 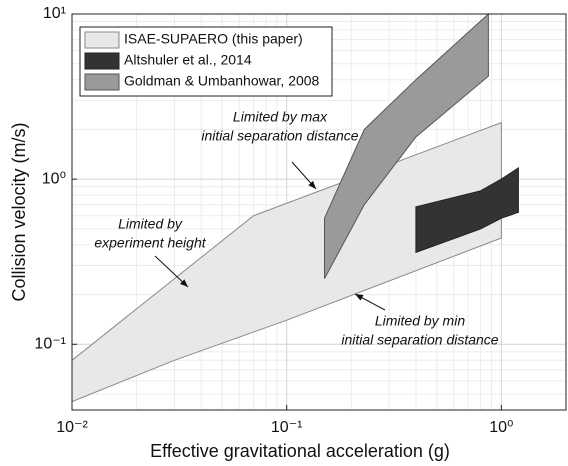 I want to click on annotation: Limited by, so click(x=150, y=224).